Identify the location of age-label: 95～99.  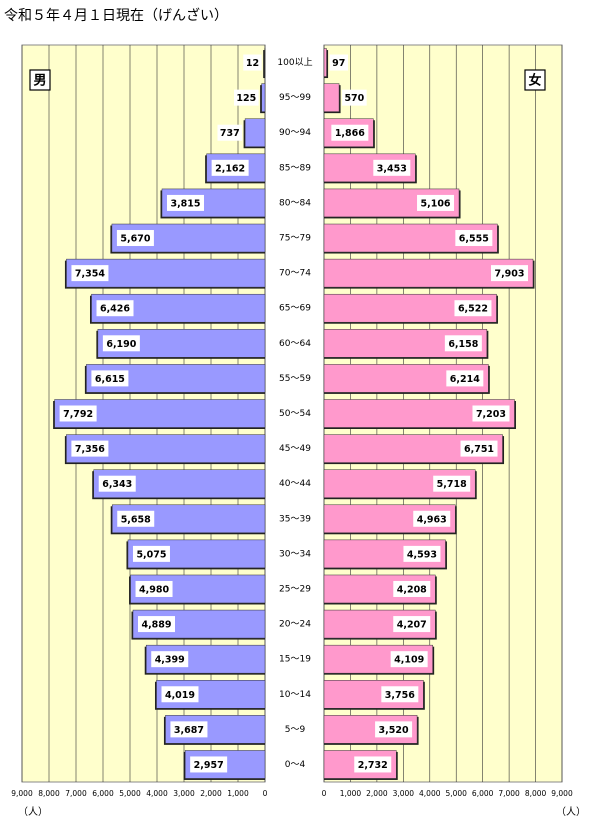
(295, 98).